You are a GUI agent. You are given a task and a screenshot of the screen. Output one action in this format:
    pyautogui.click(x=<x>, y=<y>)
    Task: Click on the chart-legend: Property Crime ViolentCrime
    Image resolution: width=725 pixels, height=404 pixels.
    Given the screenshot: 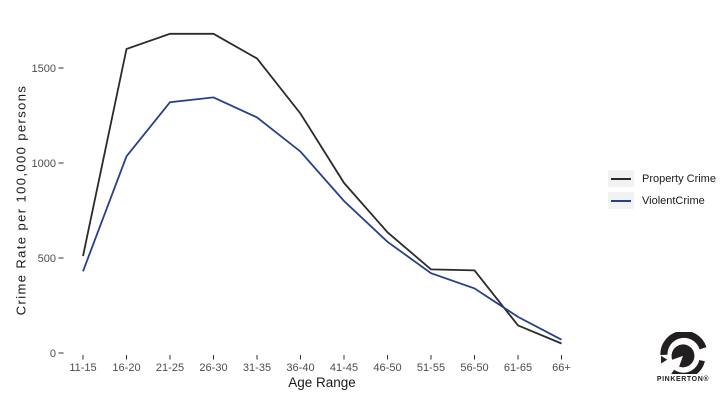 What is the action you would take?
    pyautogui.click(x=662, y=189)
    